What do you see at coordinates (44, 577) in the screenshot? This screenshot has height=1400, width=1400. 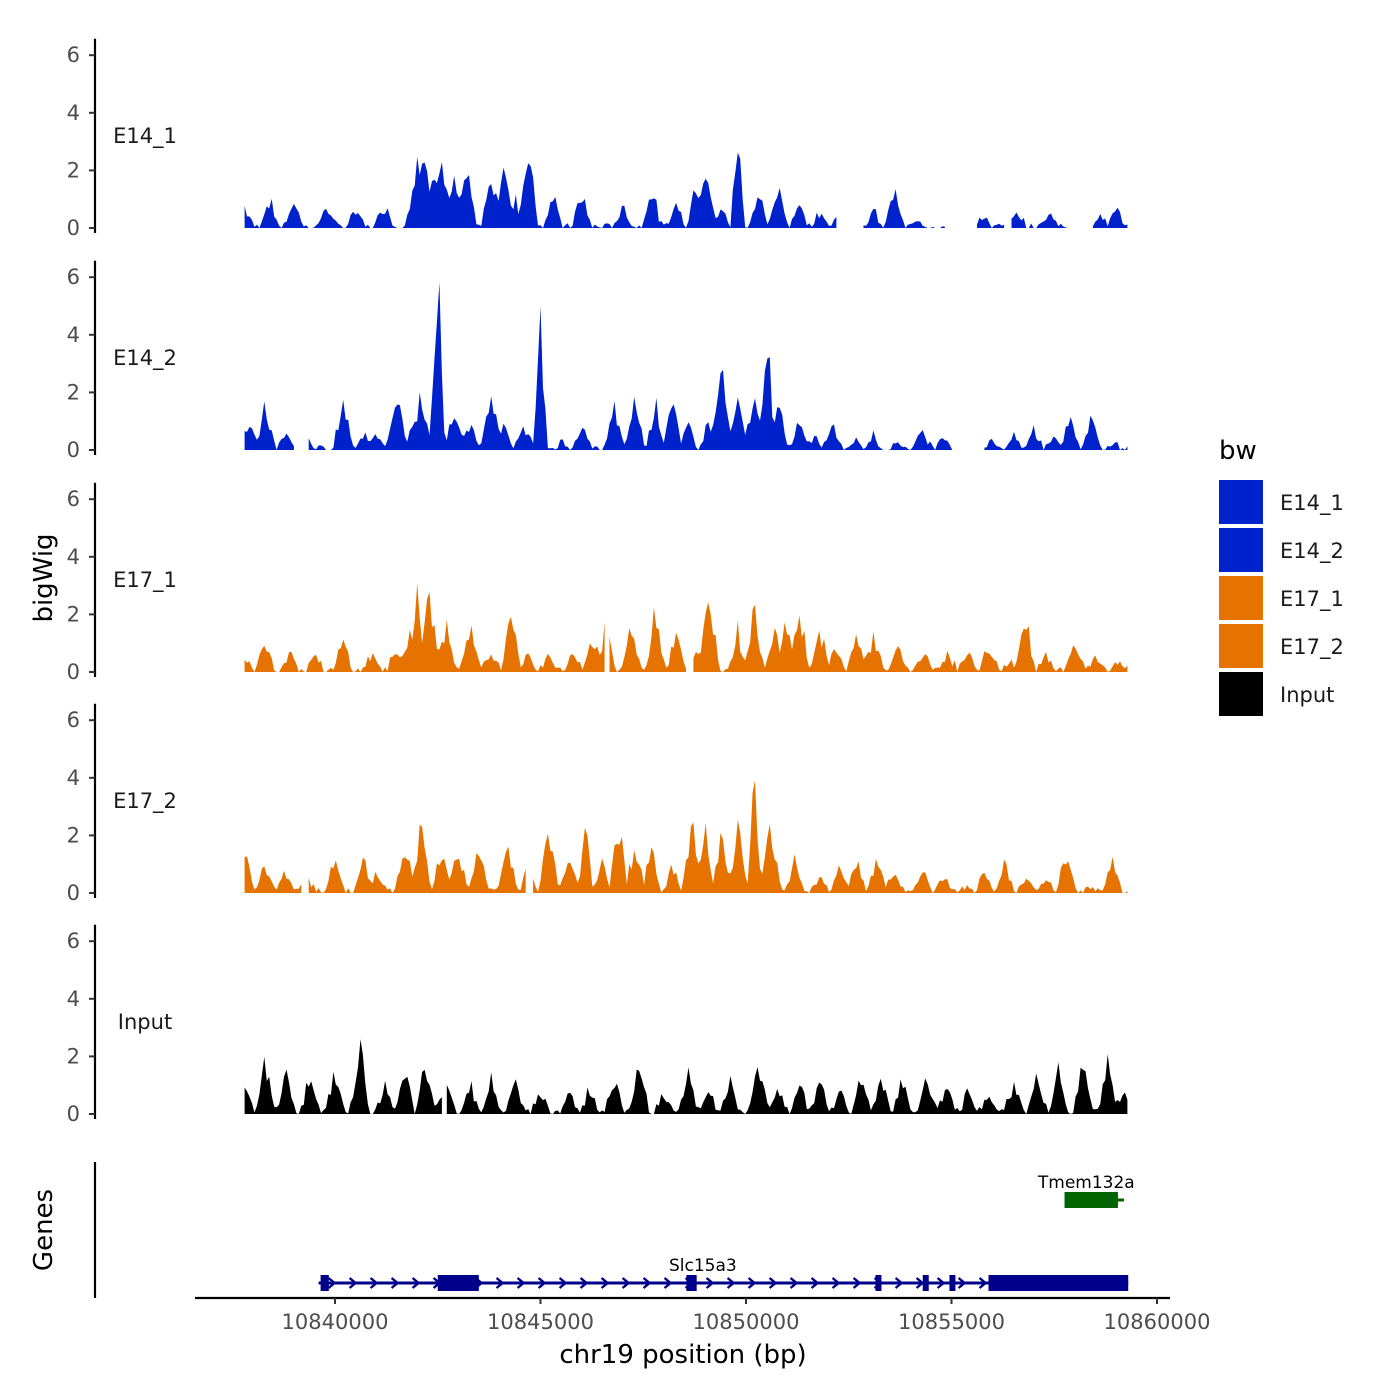 I see `y-axis-title: bigWig` at bounding box center [44, 577].